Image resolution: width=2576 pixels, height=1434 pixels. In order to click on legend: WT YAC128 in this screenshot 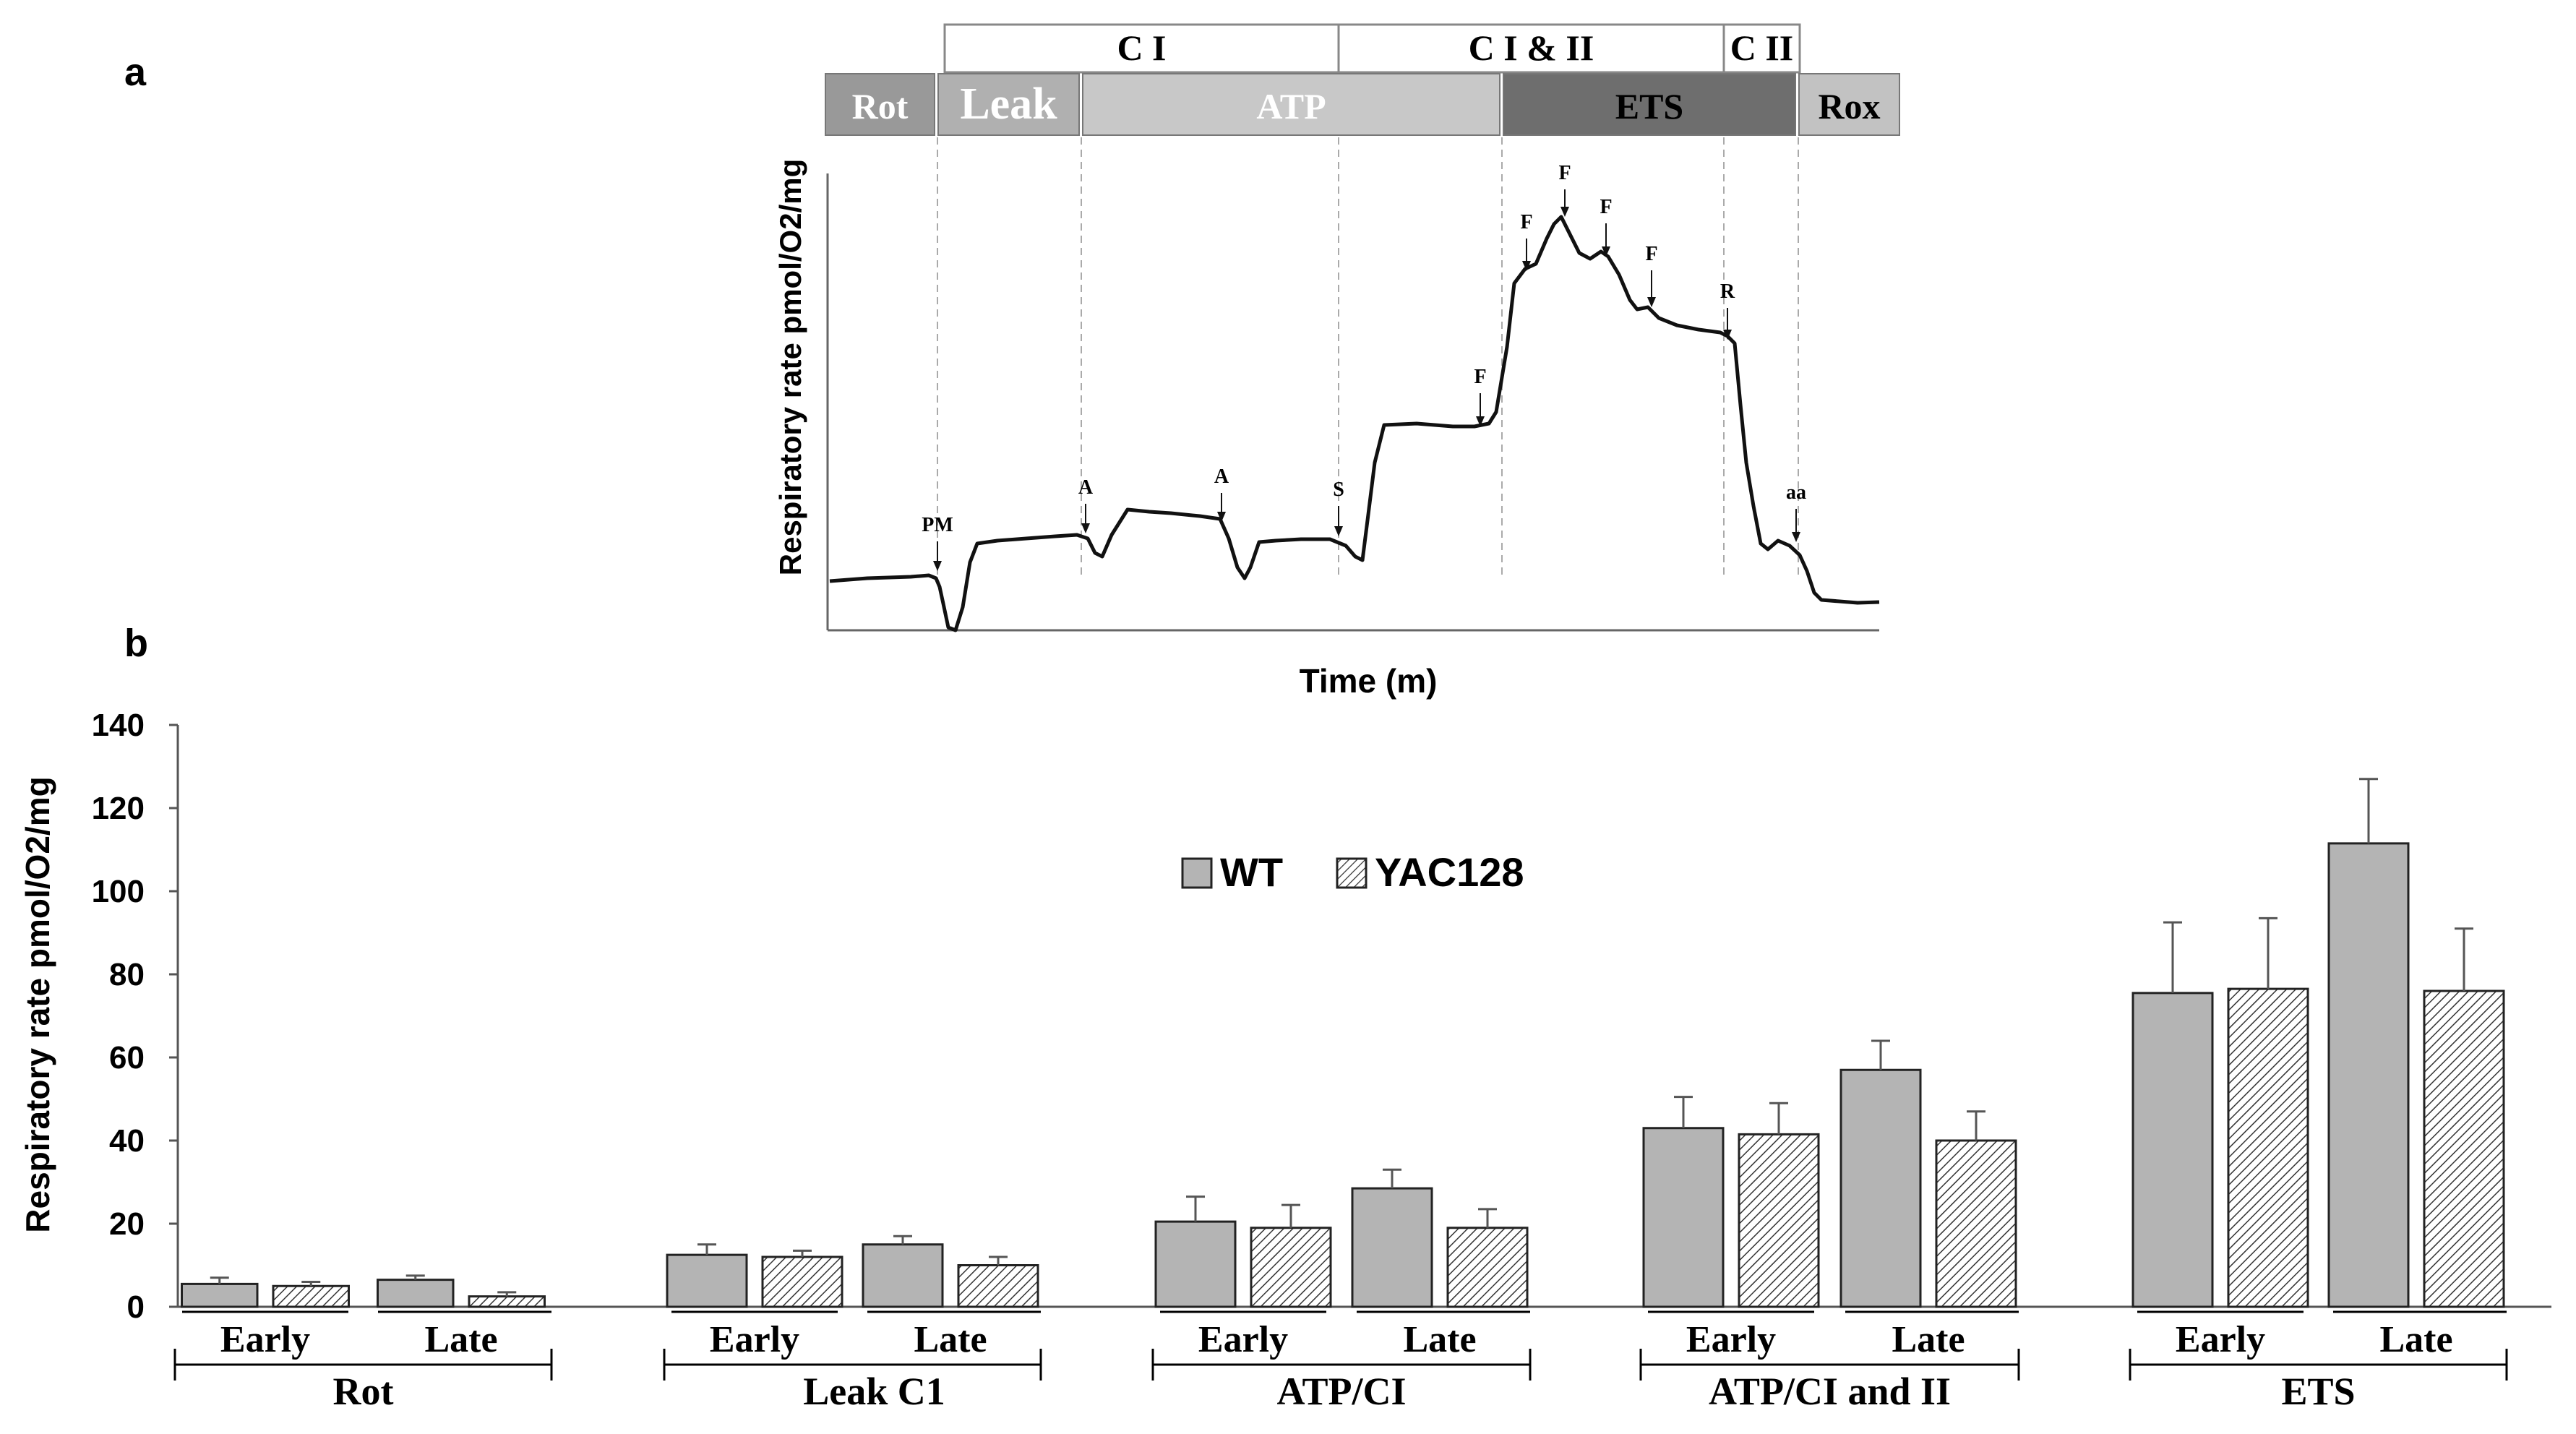, I will do `click(1353, 872)`.